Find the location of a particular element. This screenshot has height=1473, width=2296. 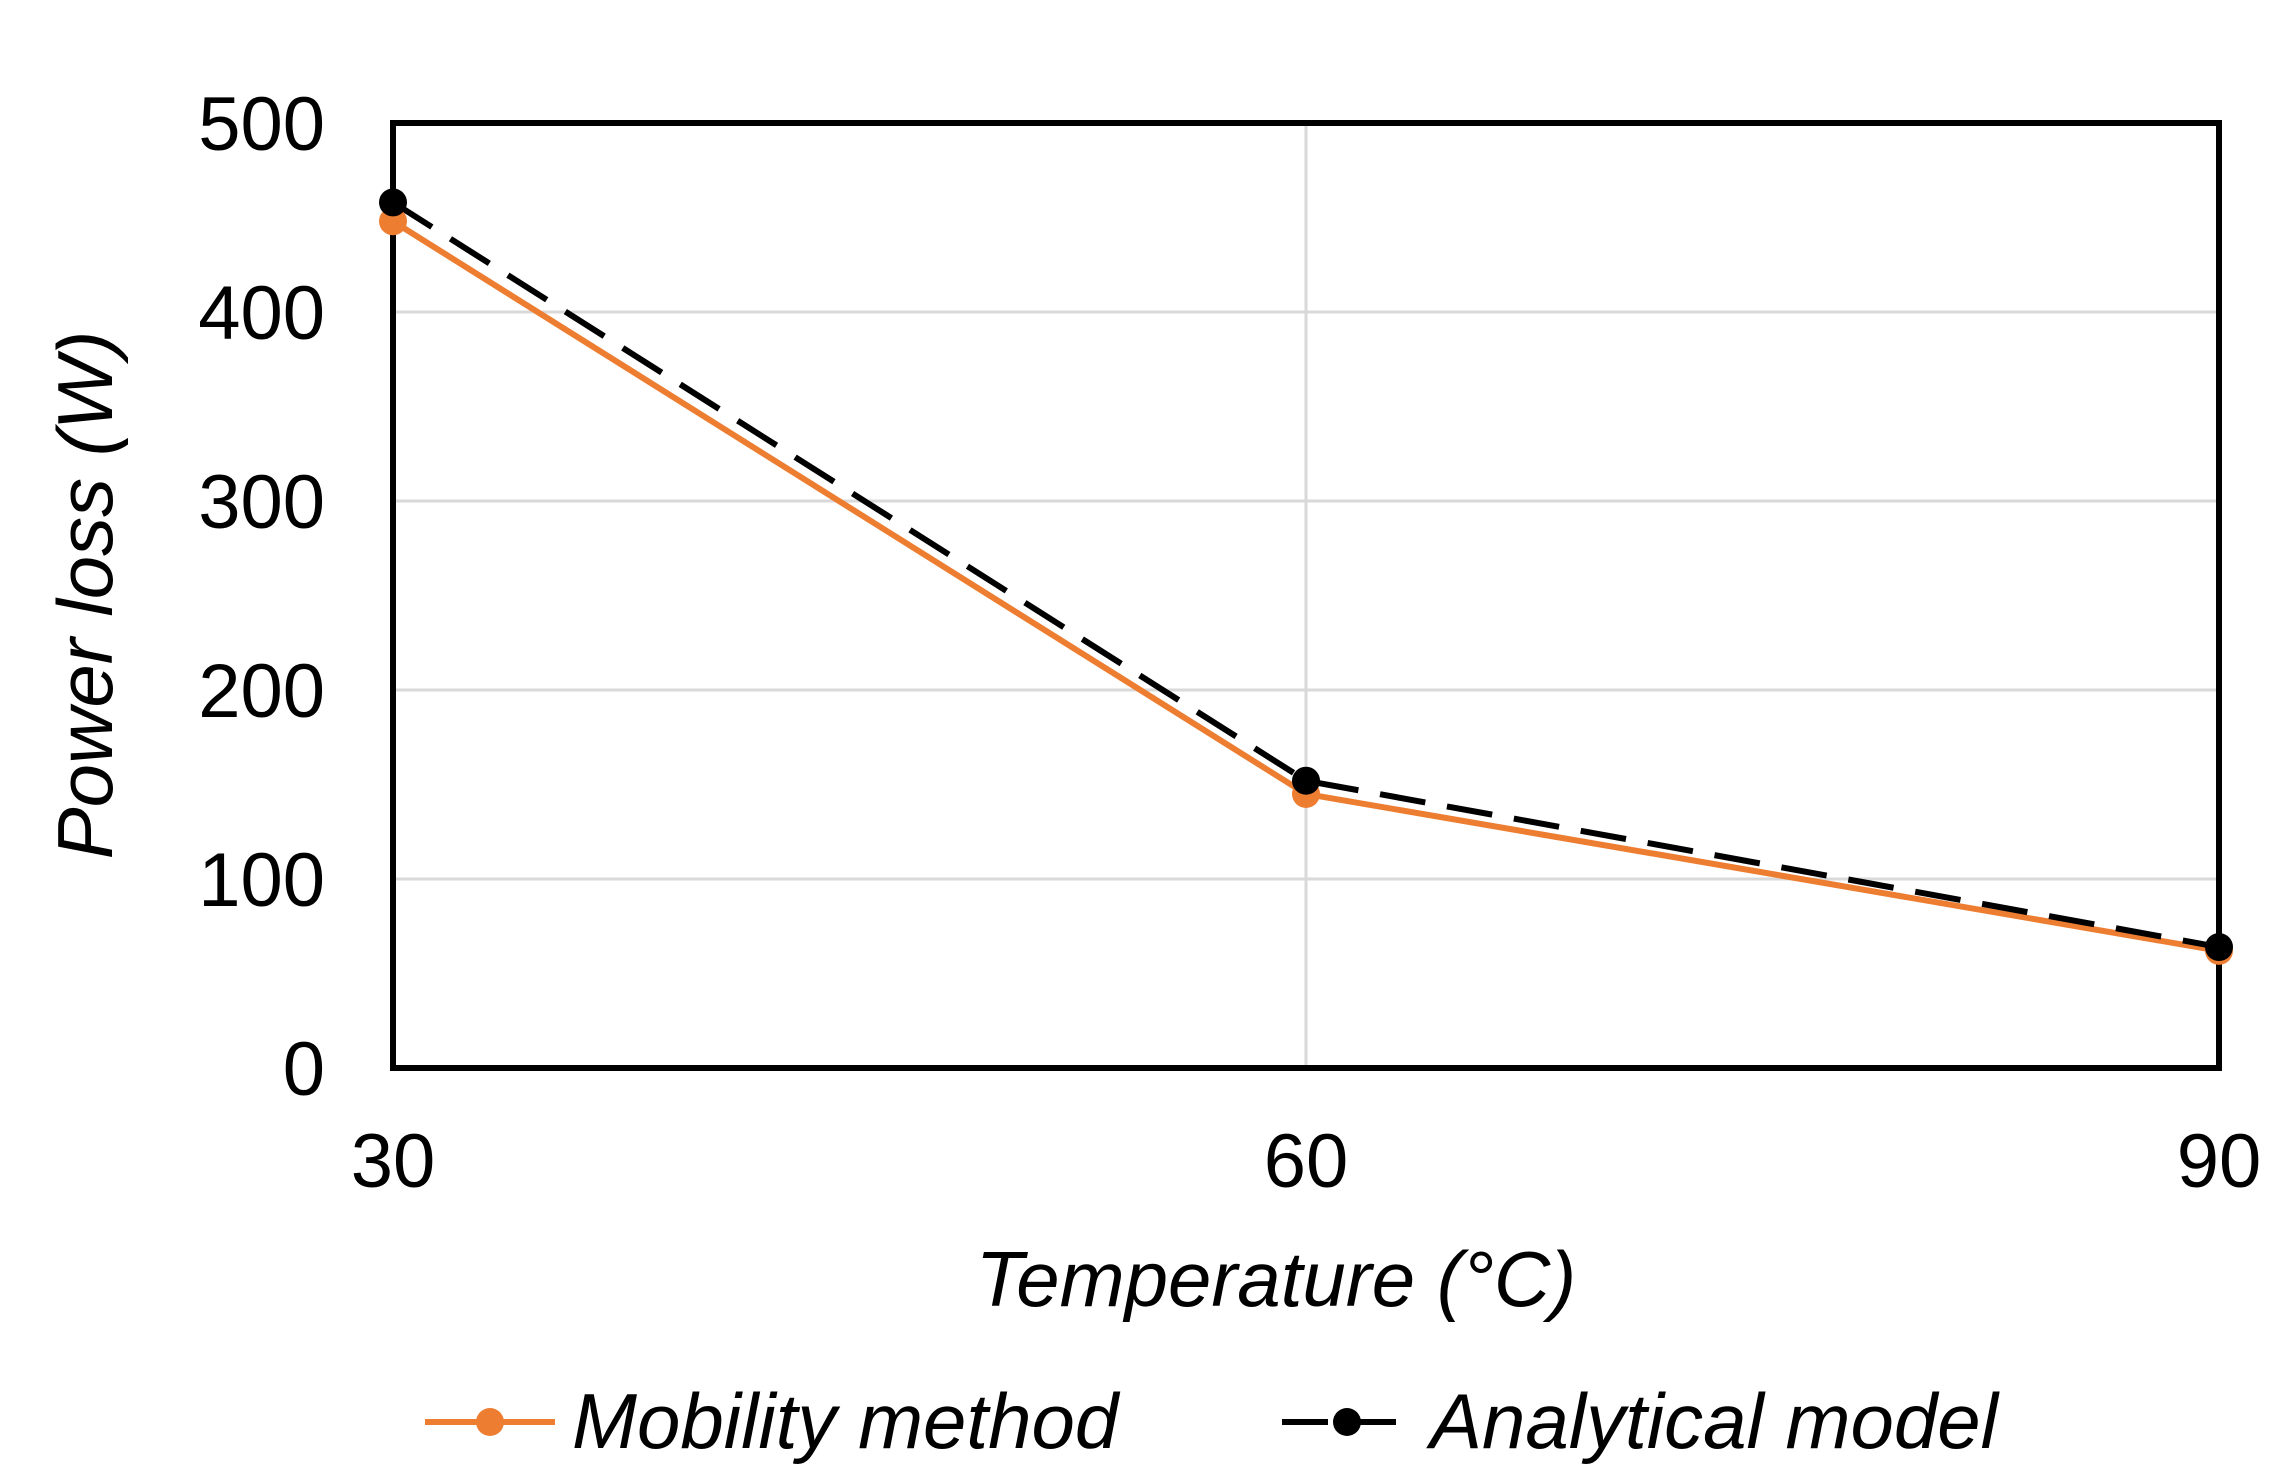

x-axis-ticks: 30 60 90 is located at coordinates (1306, 1161).